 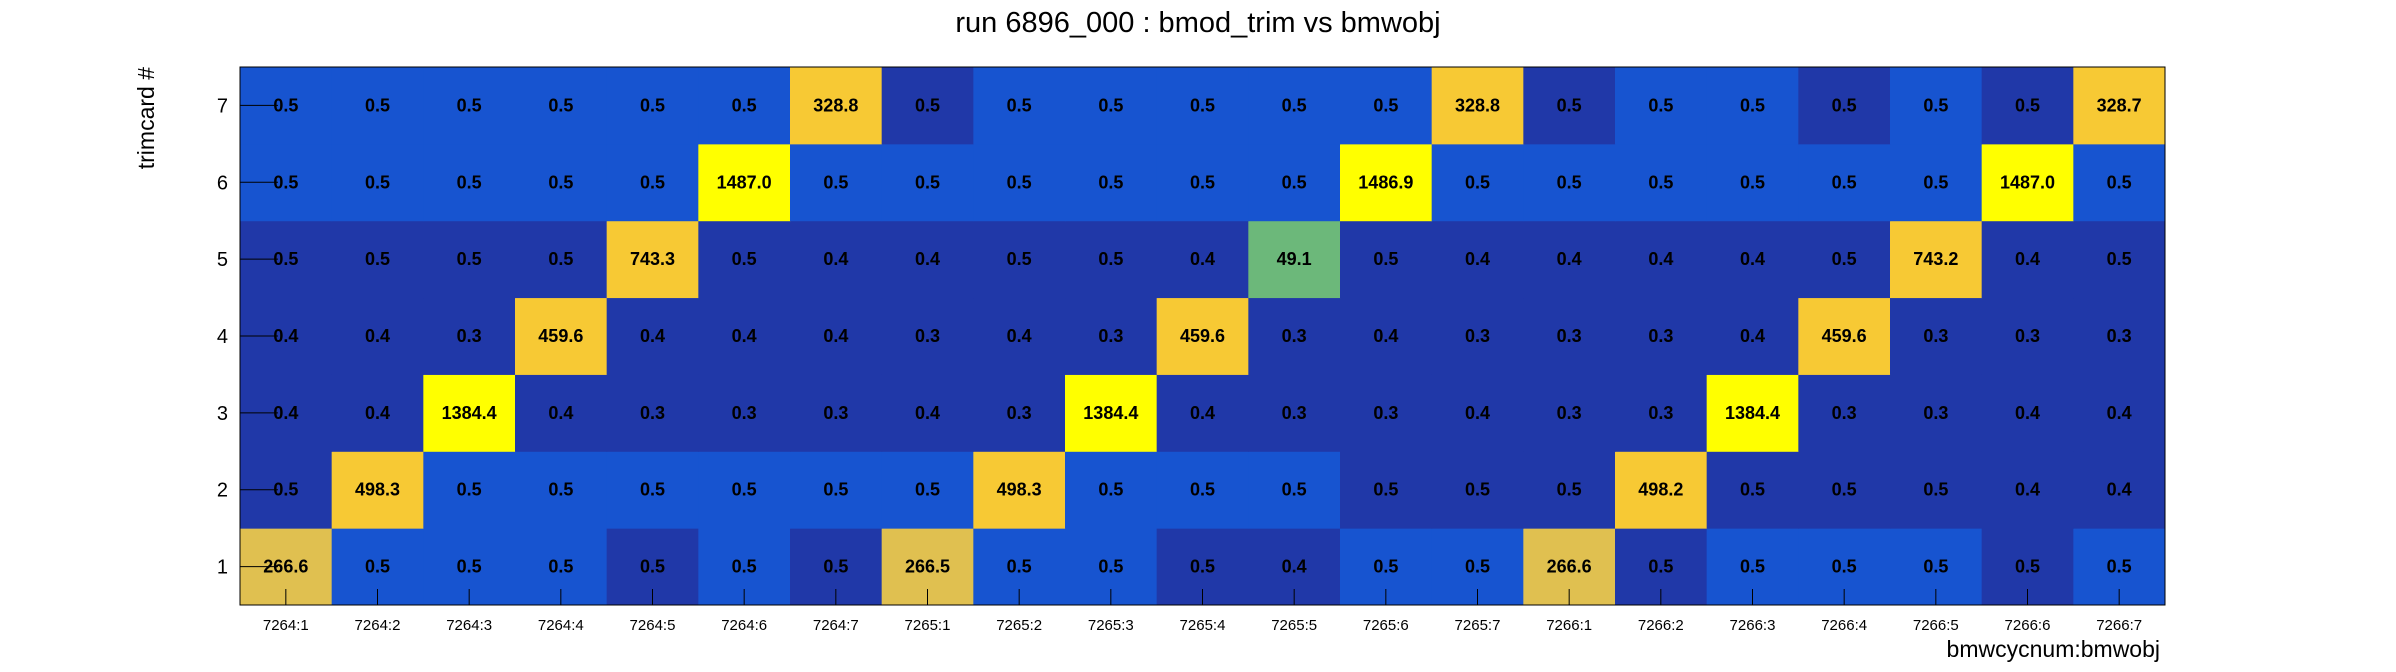 What do you see at coordinates (286, 625) in the screenshot?
I see `x-tick-label: 7264:1` at bounding box center [286, 625].